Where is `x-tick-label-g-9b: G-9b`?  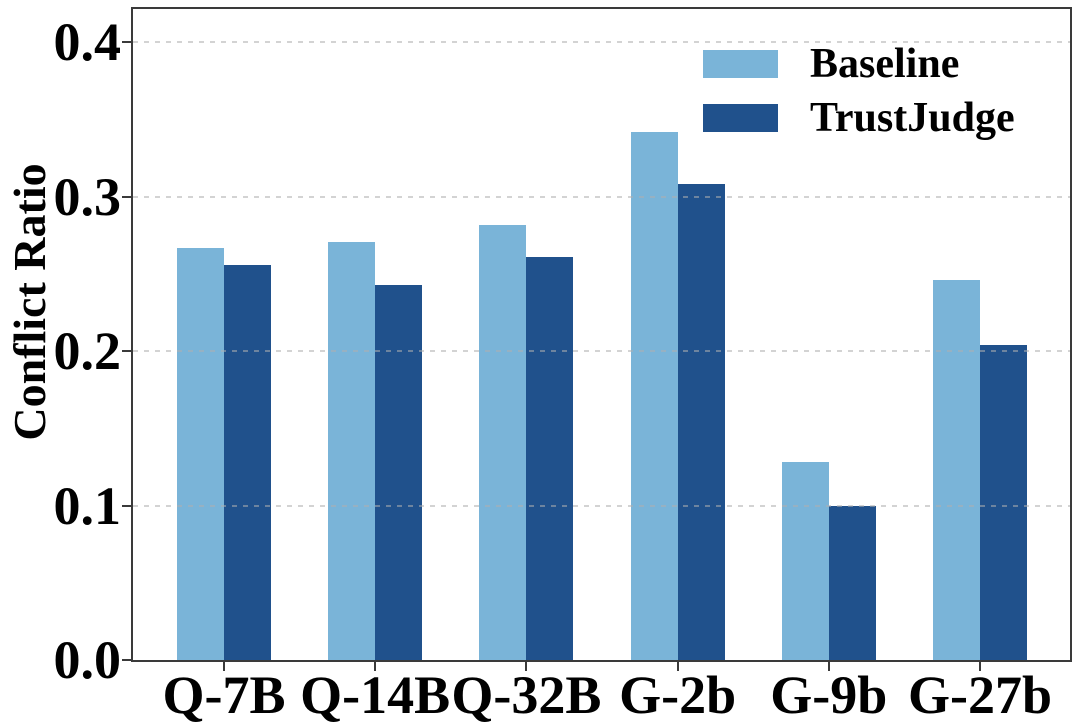
x-tick-label-g-9b: G-9b is located at coordinates (829, 694).